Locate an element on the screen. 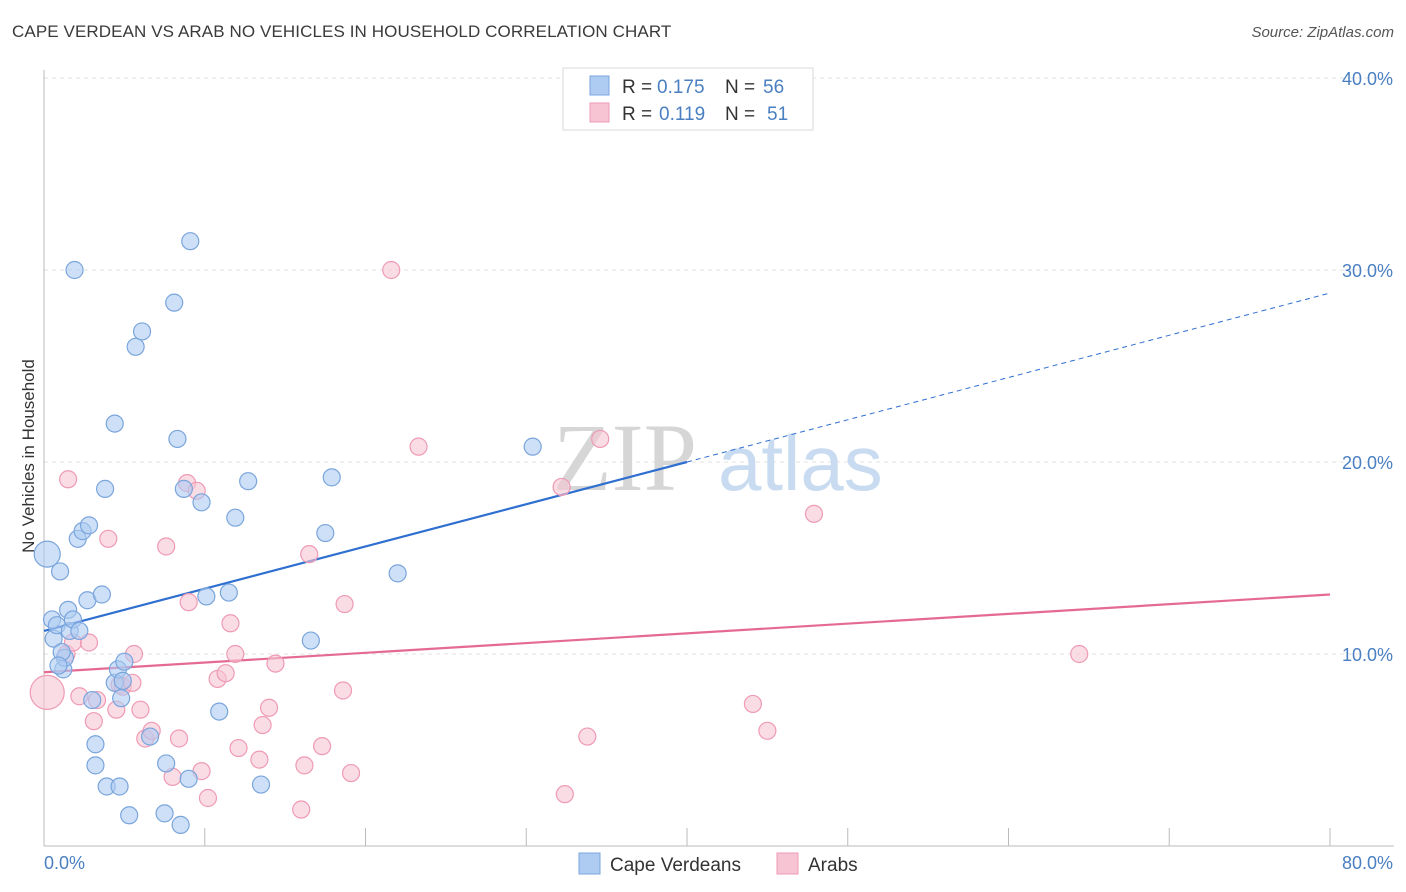 Image resolution: width=1406 pixels, height=892 pixels. trend-line-cape-verdeans-extension is located at coordinates (1008, 377).